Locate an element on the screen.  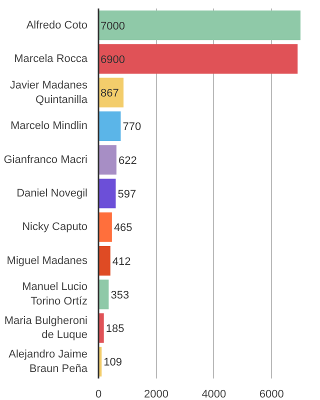
data-label: 597 is located at coordinates (127, 194).